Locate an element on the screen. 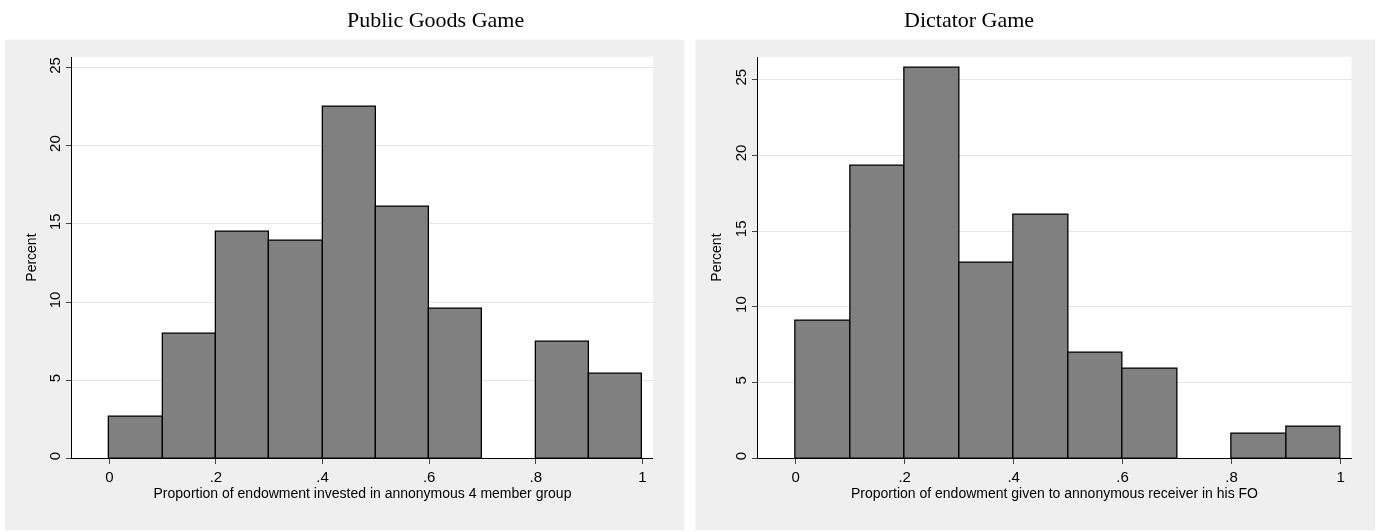 This screenshot has width=1381, height=532. chart-title: Public Goods Game is located at coordinates (436, 19).